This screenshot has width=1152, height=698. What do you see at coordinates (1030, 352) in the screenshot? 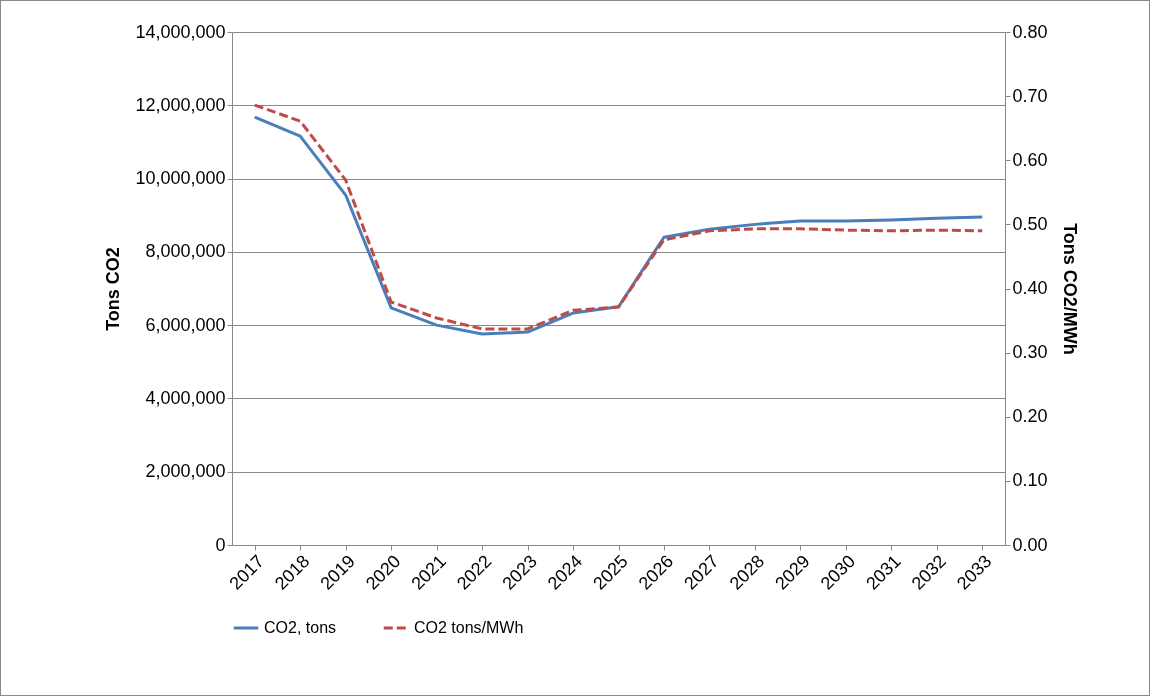
I see `y2-tick-label: 0.30` at bounding box center [1030, 352].